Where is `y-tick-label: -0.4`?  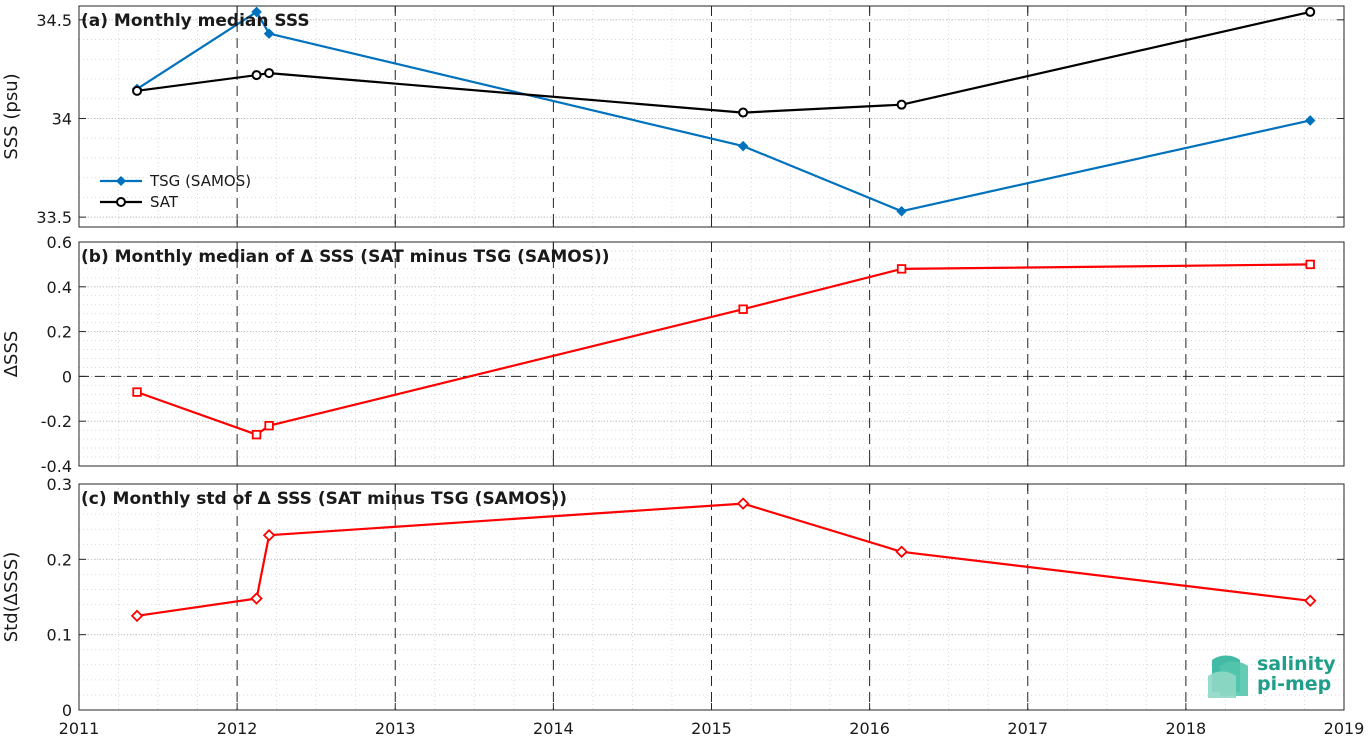 y-tick-label: -0.4 is located at coordinates (56, 466).